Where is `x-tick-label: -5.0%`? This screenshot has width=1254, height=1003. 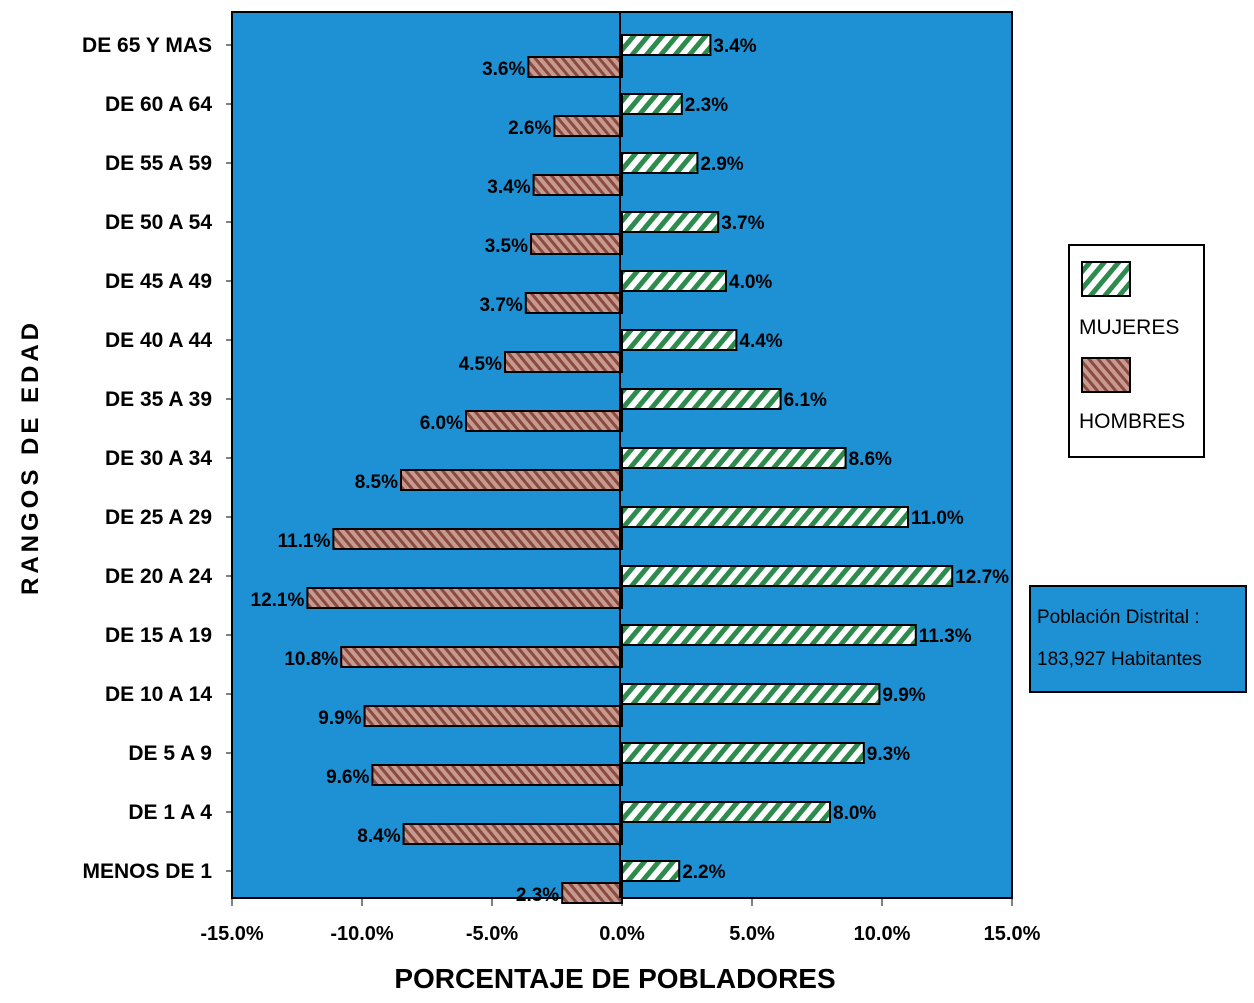
x-tick-label: -5.0% is located at coordinates (492, 934).